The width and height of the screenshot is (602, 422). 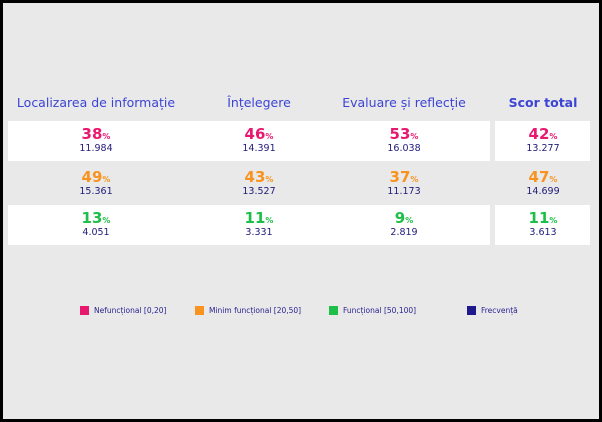 I want to click on count: 14.699, so click(x=543, y=191).